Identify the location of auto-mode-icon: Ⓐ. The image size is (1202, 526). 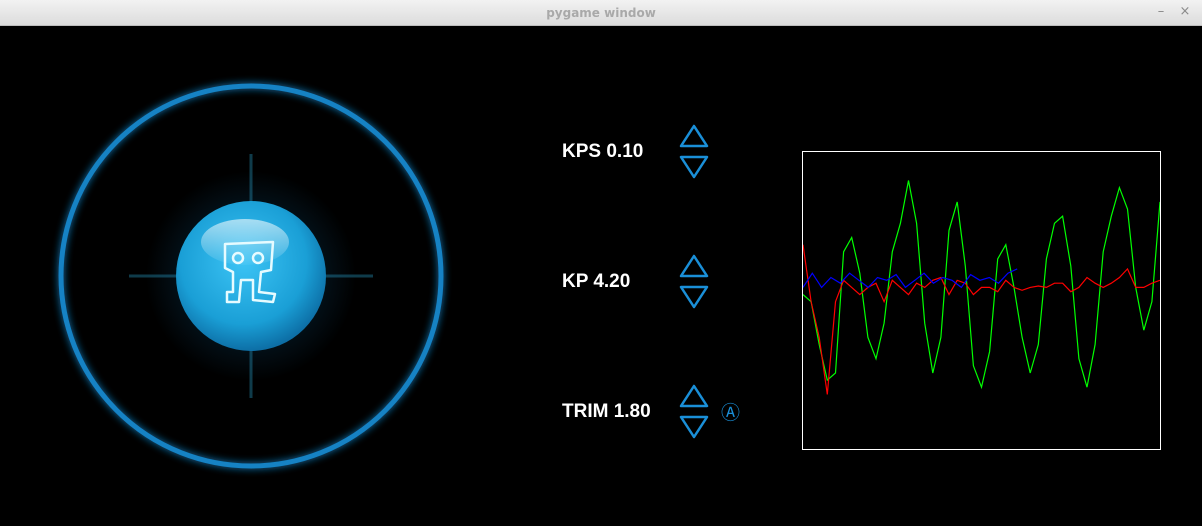
(731, 413).